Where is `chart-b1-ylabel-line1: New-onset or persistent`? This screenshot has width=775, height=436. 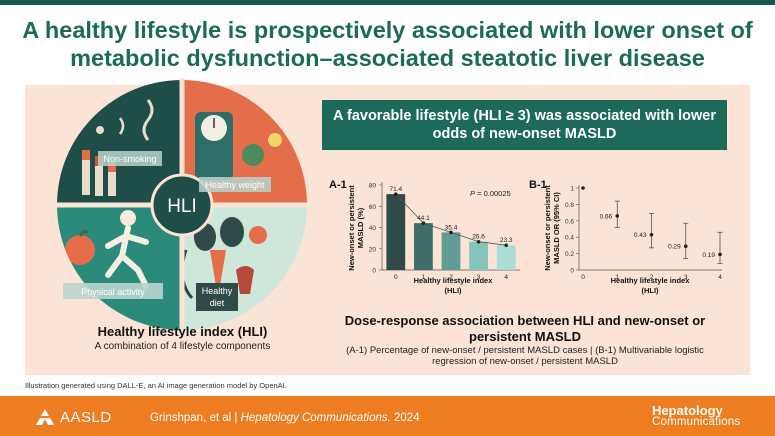
chart-b1-ylabel-line1: New-onset or persistent is located at coordinates (547, 228).